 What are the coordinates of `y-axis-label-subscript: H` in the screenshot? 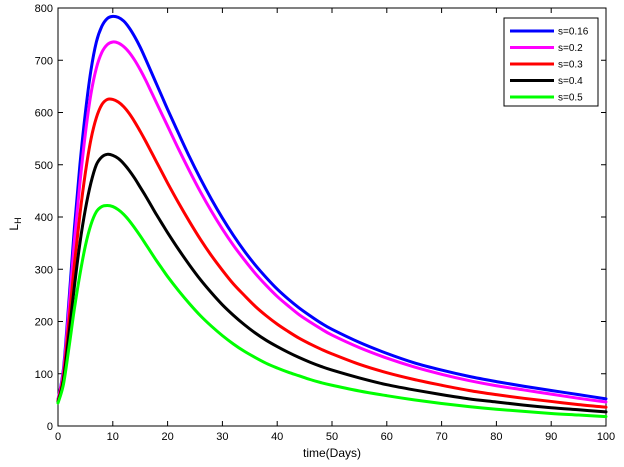 It's located at (18, 220).